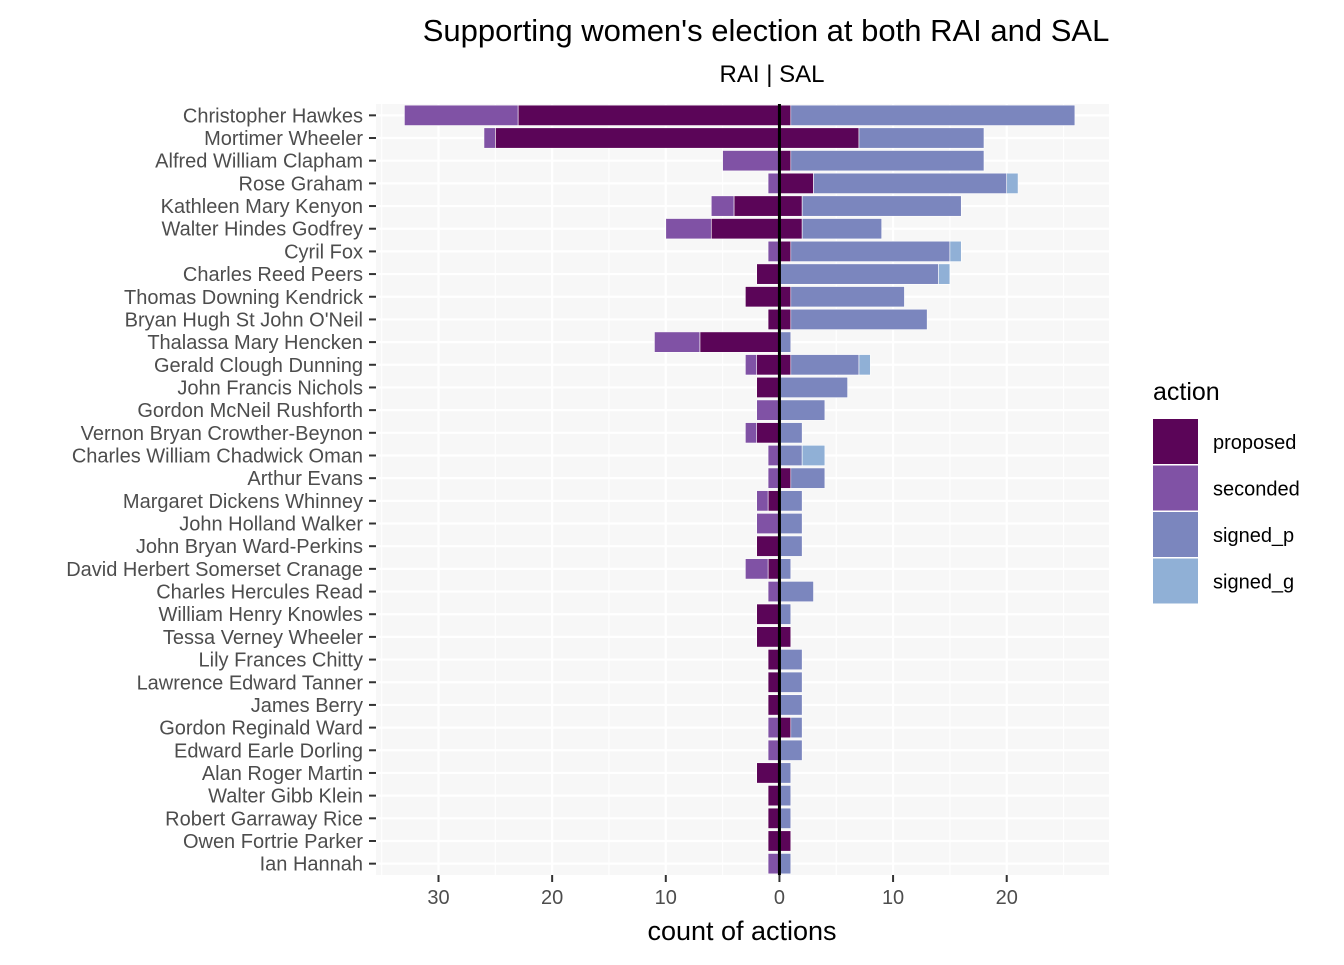 This screenshot has width=1344, height=965. Describe the element at coordinates (666, 898) in the screenshot. I see `x-tick-label: 10` at that location.